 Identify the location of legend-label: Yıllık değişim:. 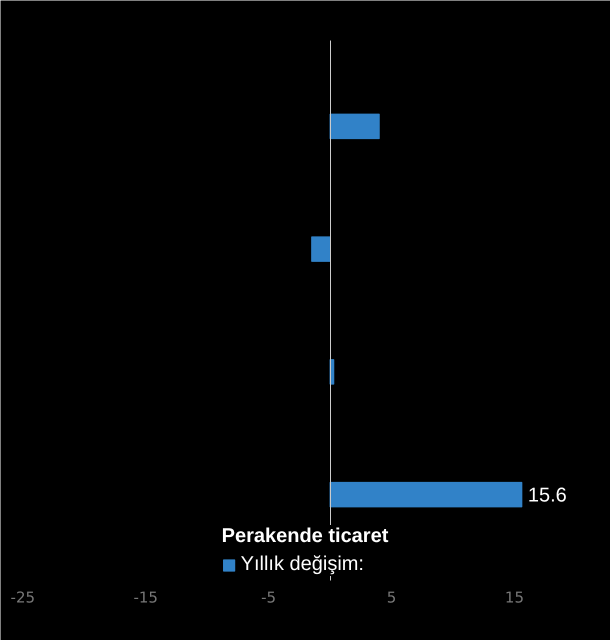
(302, 564).